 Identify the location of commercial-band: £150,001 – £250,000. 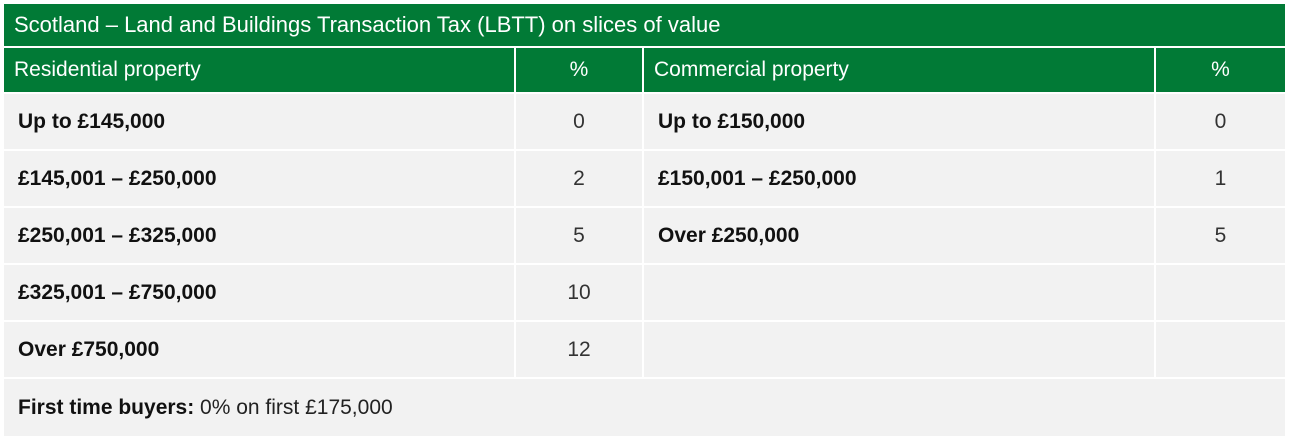
(900, 178).